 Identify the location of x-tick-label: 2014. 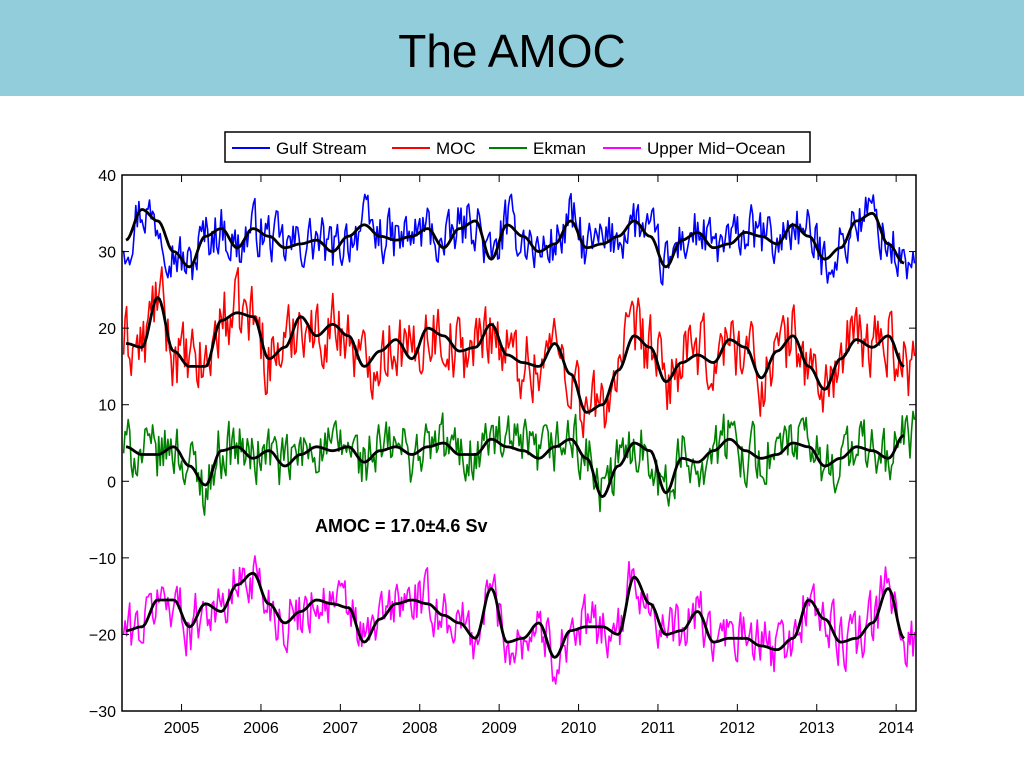
(896, 728).